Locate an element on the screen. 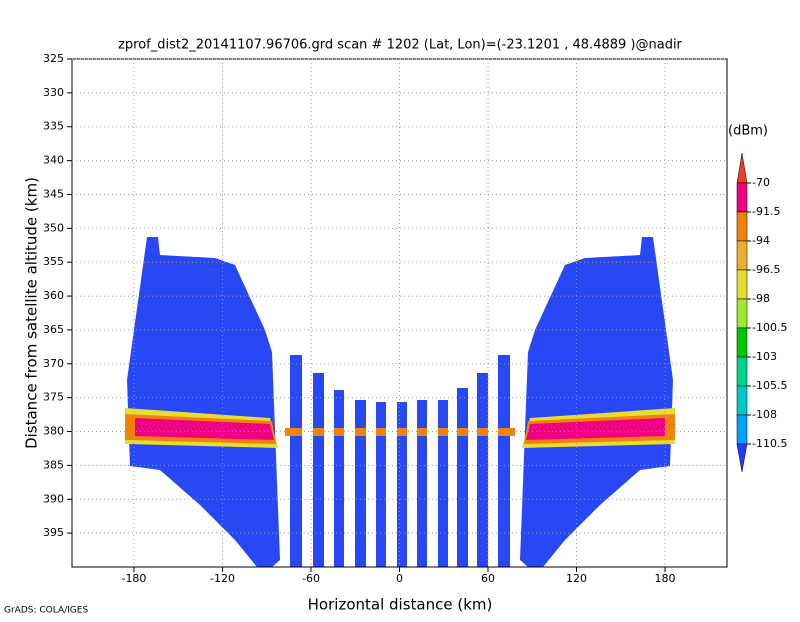 Image resolution: width=800 pixels, height=622 pixels. colorbar-label: -103 is located at coordinates (764, 356).